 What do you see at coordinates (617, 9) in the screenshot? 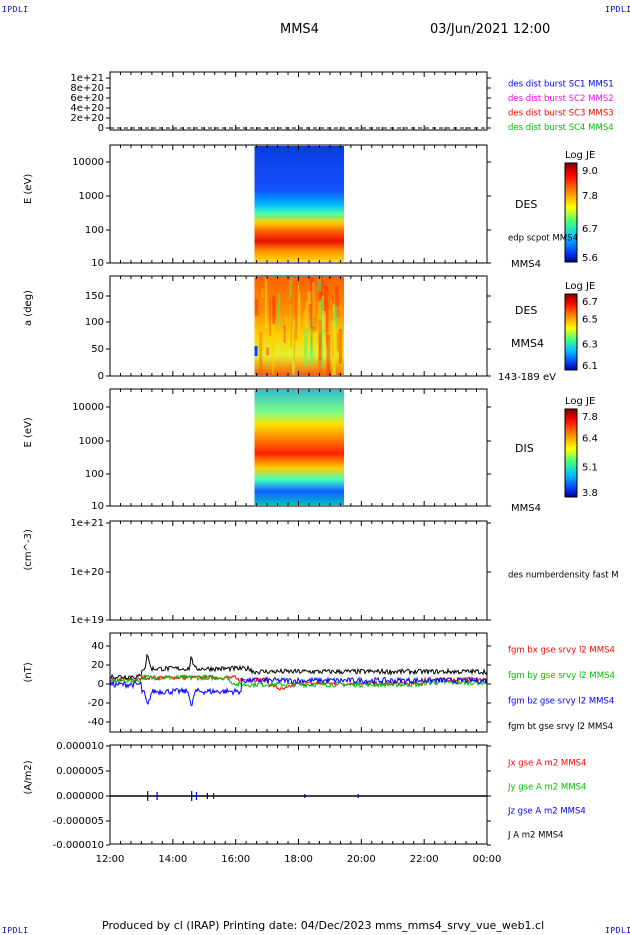
I see `corner-label-top-right: IPDLI` at bounding box center [617, 9].